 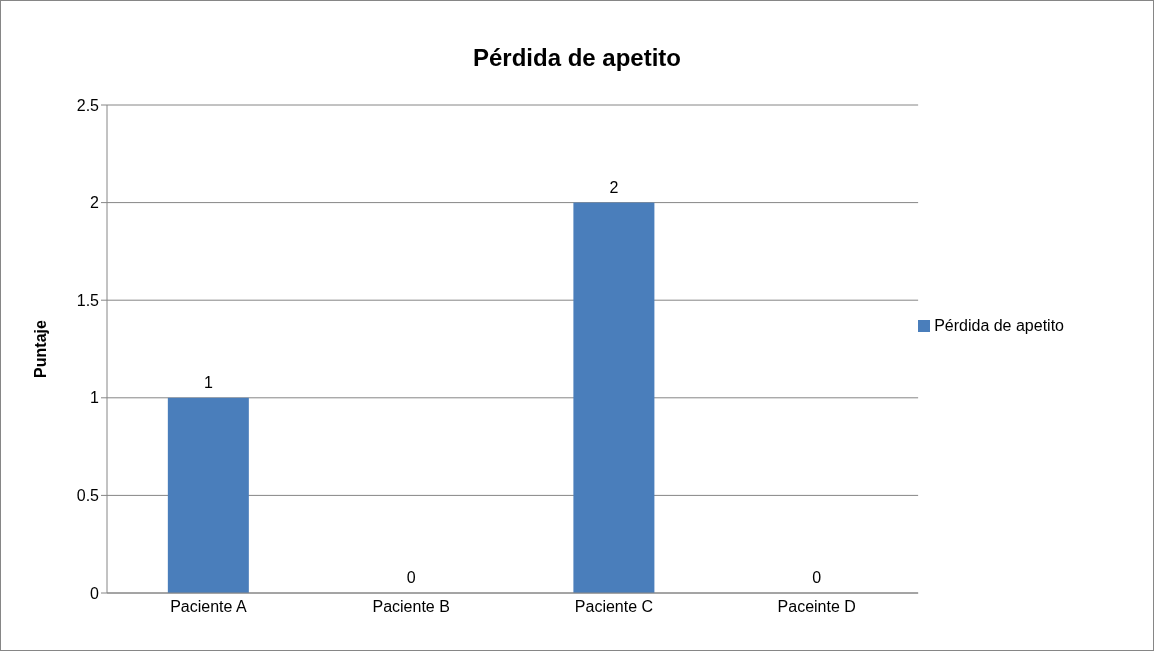 I want to click on data-label: 2, so click(x=614, y=187).